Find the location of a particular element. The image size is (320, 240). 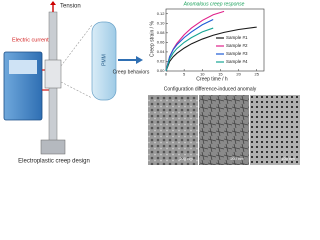

x-tick-label: 0 is located at coordinates (166, 74).